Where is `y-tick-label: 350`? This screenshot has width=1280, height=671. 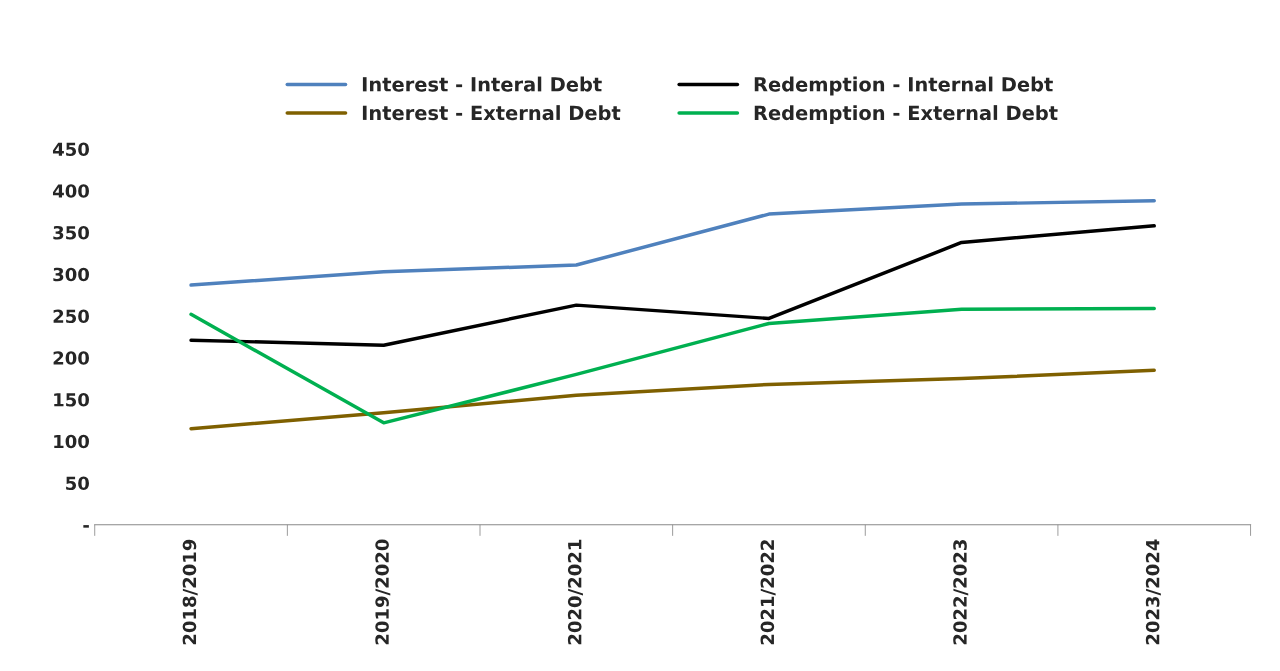 y-tick-label: 350 is located at coordinates (71, 232).